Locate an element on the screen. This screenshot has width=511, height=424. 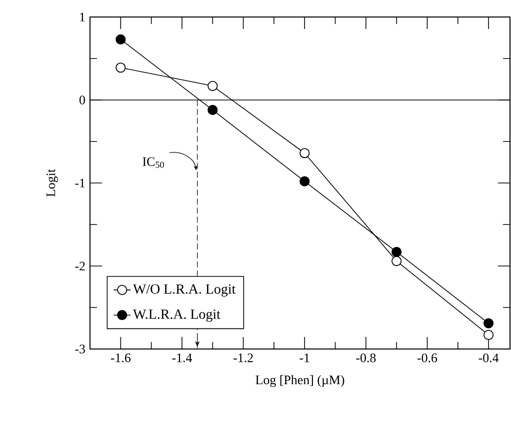
y-tick-label: -1 is located at coordinates (80, 183).